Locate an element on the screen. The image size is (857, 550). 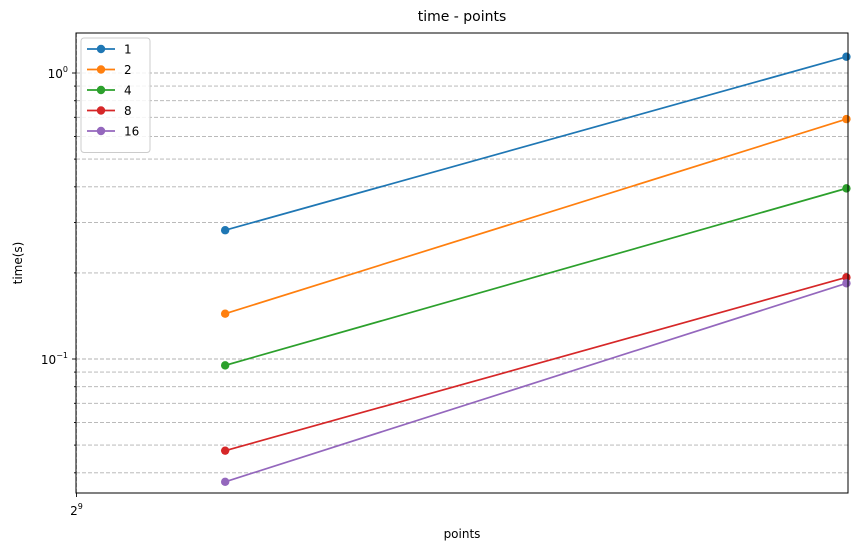
legend-label: 8 is located at coordinates (128, 111).